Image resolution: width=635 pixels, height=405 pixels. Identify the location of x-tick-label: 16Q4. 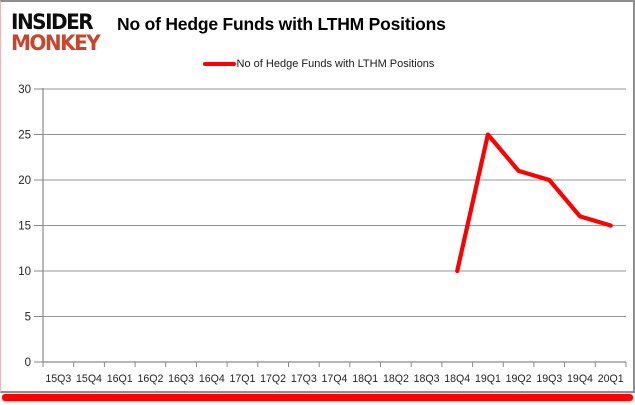
(212, 379).